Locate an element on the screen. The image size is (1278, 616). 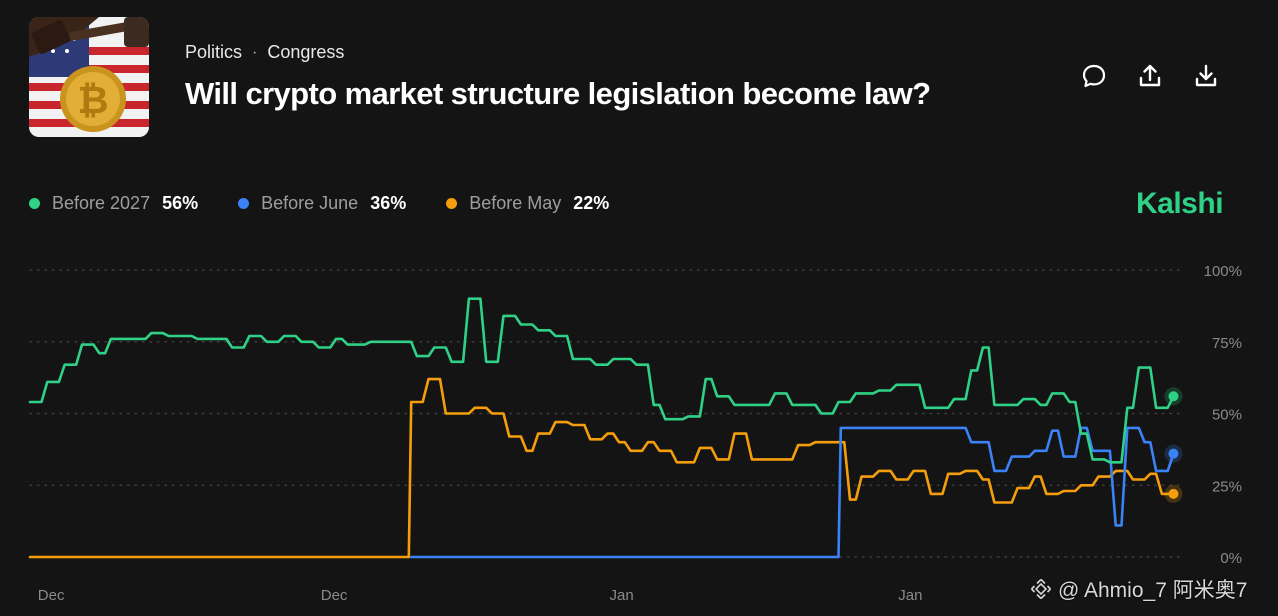
watermark-text: @ Ahmio_7 阿米奥7 is located at coordinates (1153, 590).